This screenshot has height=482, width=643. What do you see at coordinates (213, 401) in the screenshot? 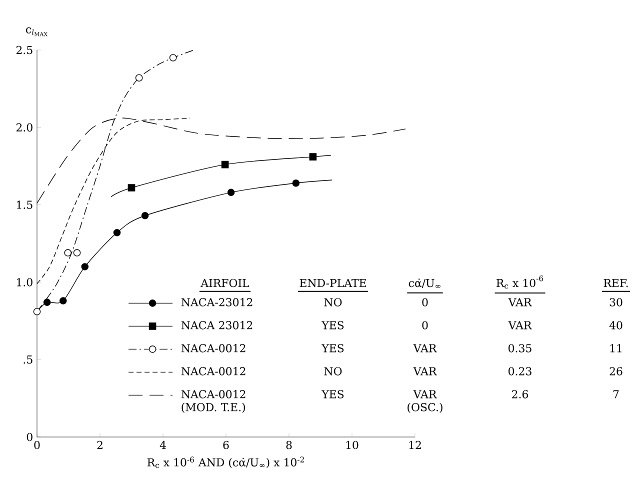
I see `legend-label: NACA-0012 (MOD. T.E.)` at bounding box center [213, 401].